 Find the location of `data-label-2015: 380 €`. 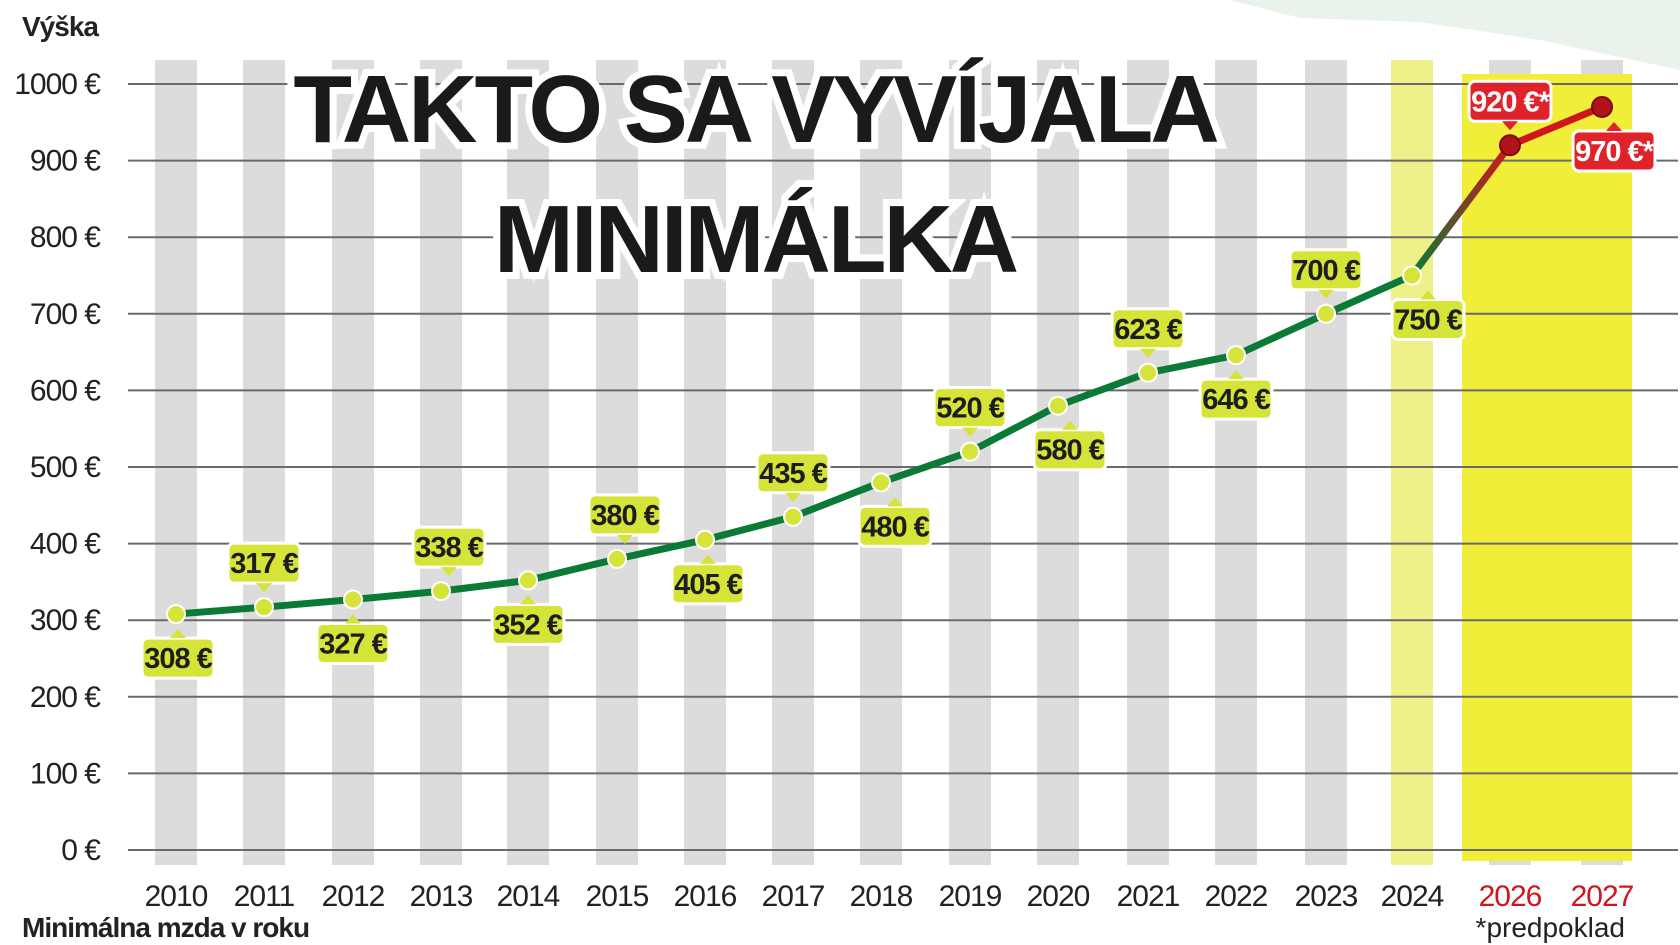

data-label-2015: 380 € is located at coordinates (625, 518).